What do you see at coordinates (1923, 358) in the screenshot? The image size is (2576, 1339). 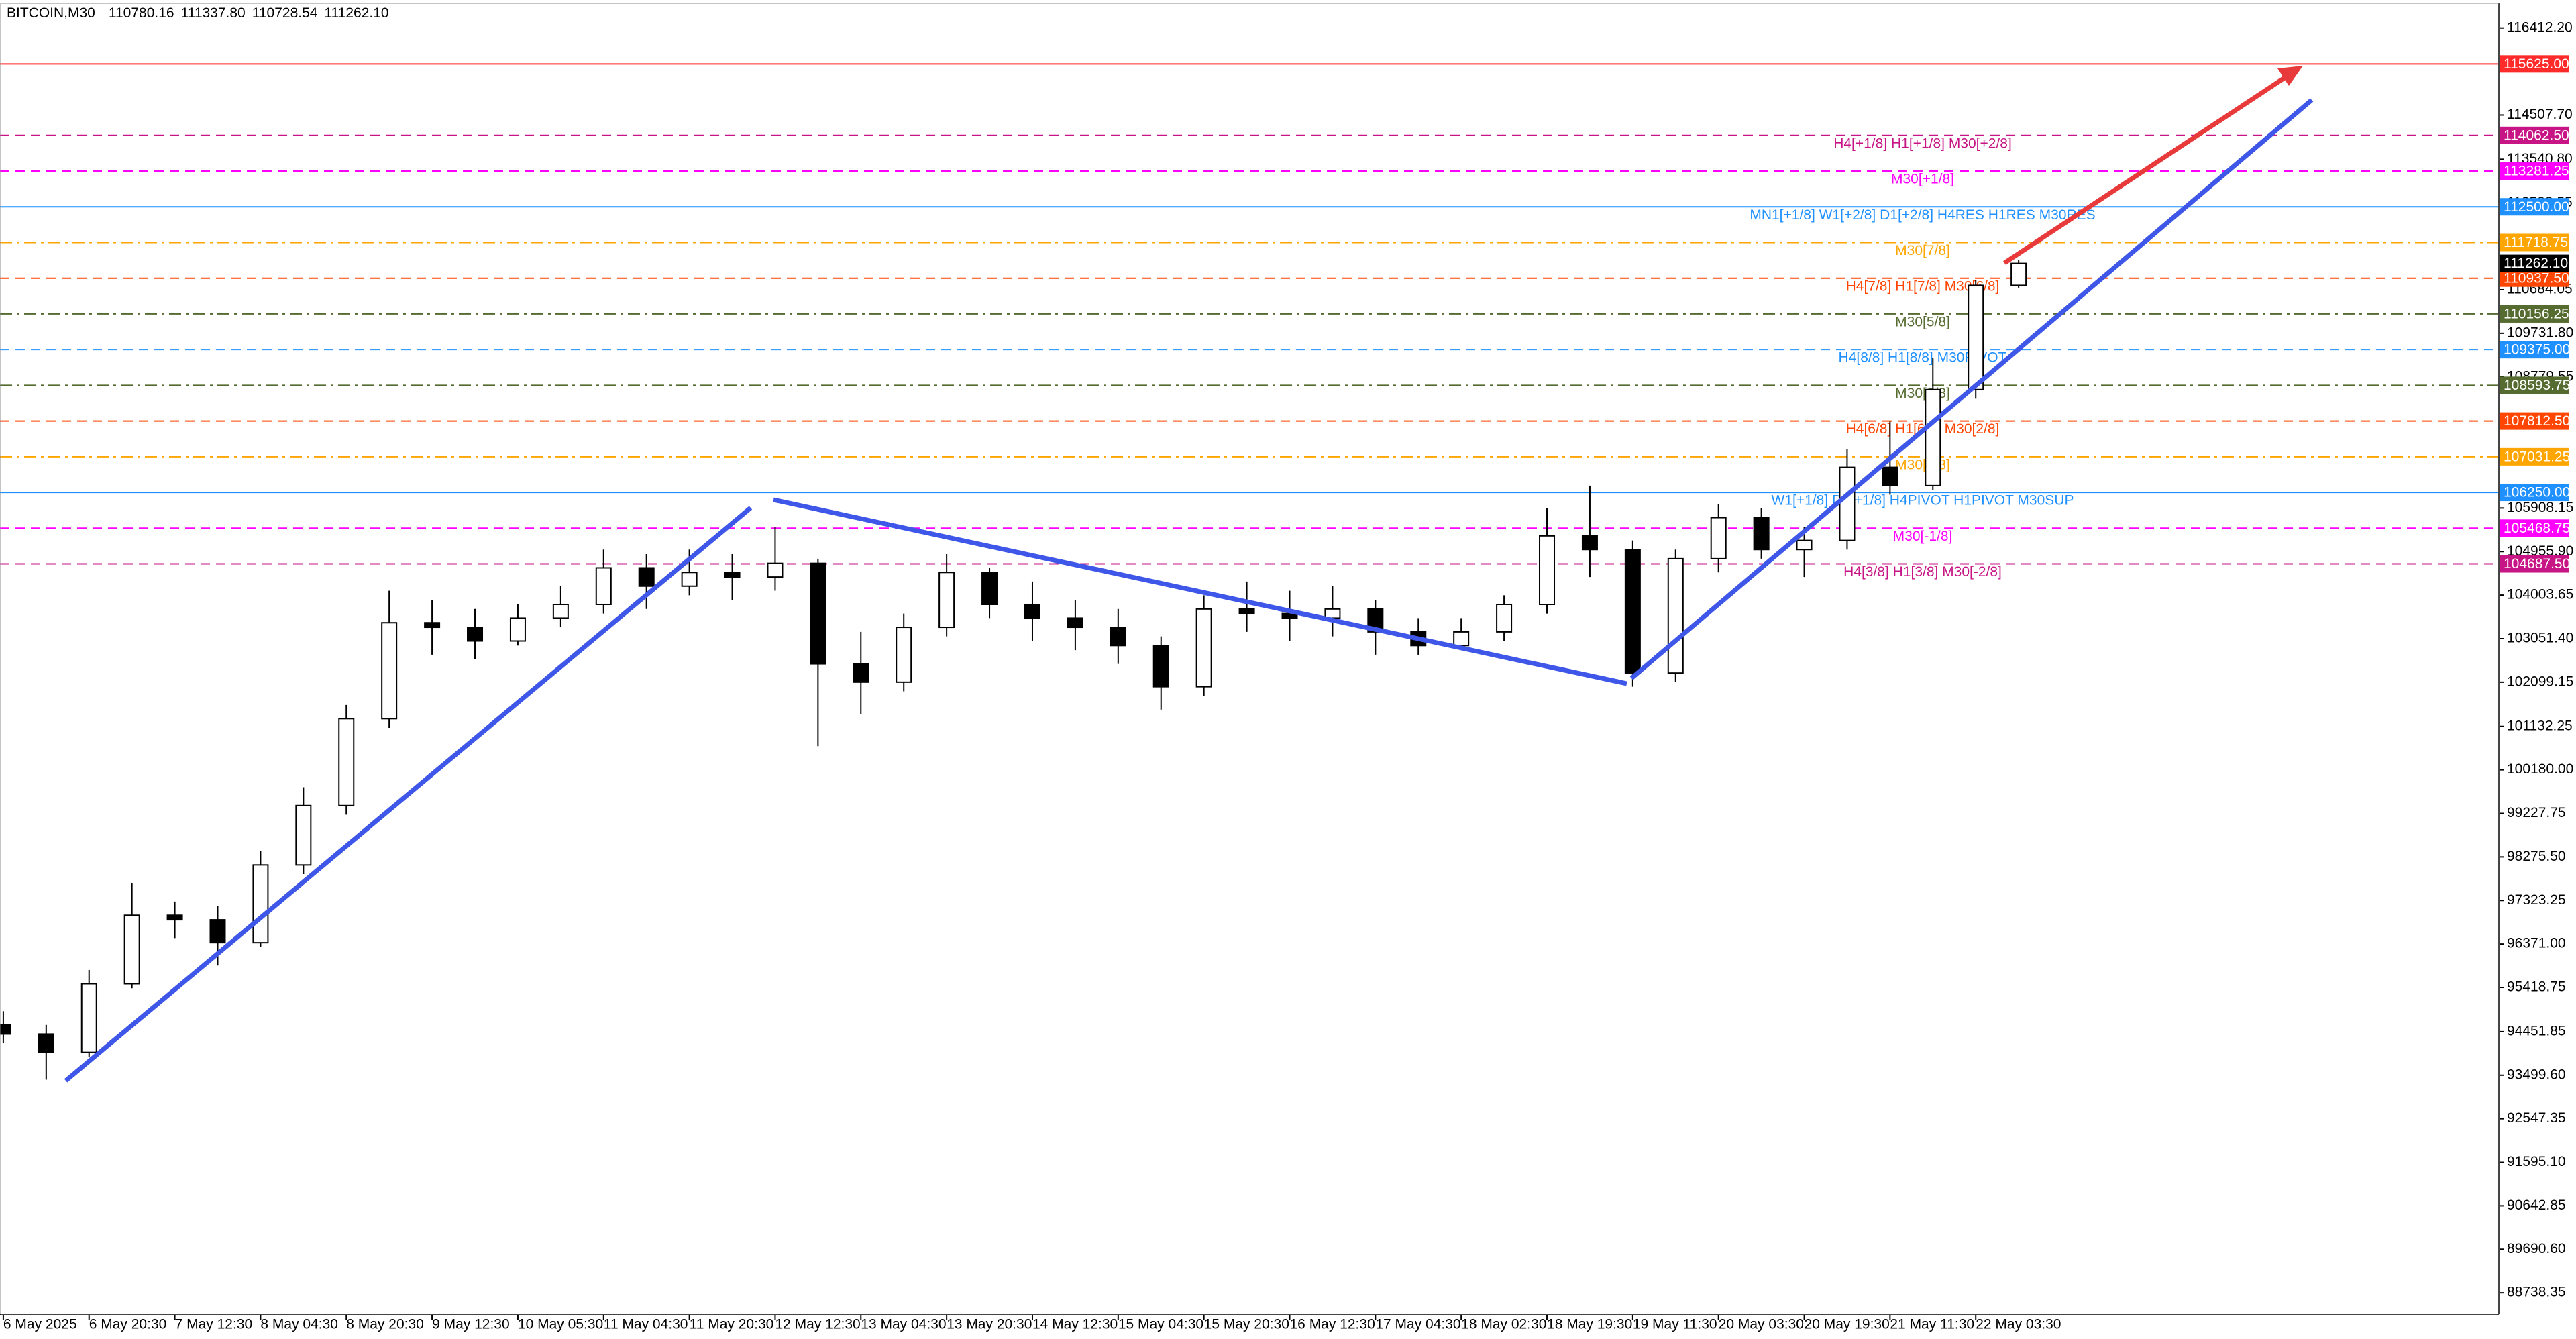 I see `level-note: H4[8/8] H1[8/8] M30PIVOT` at bounding box center [1923, 358].